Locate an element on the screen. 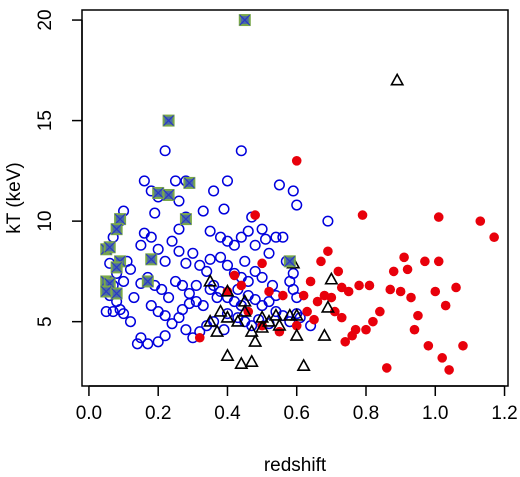  x-tick-label: 0.6 is located at coordinates (297, 413).